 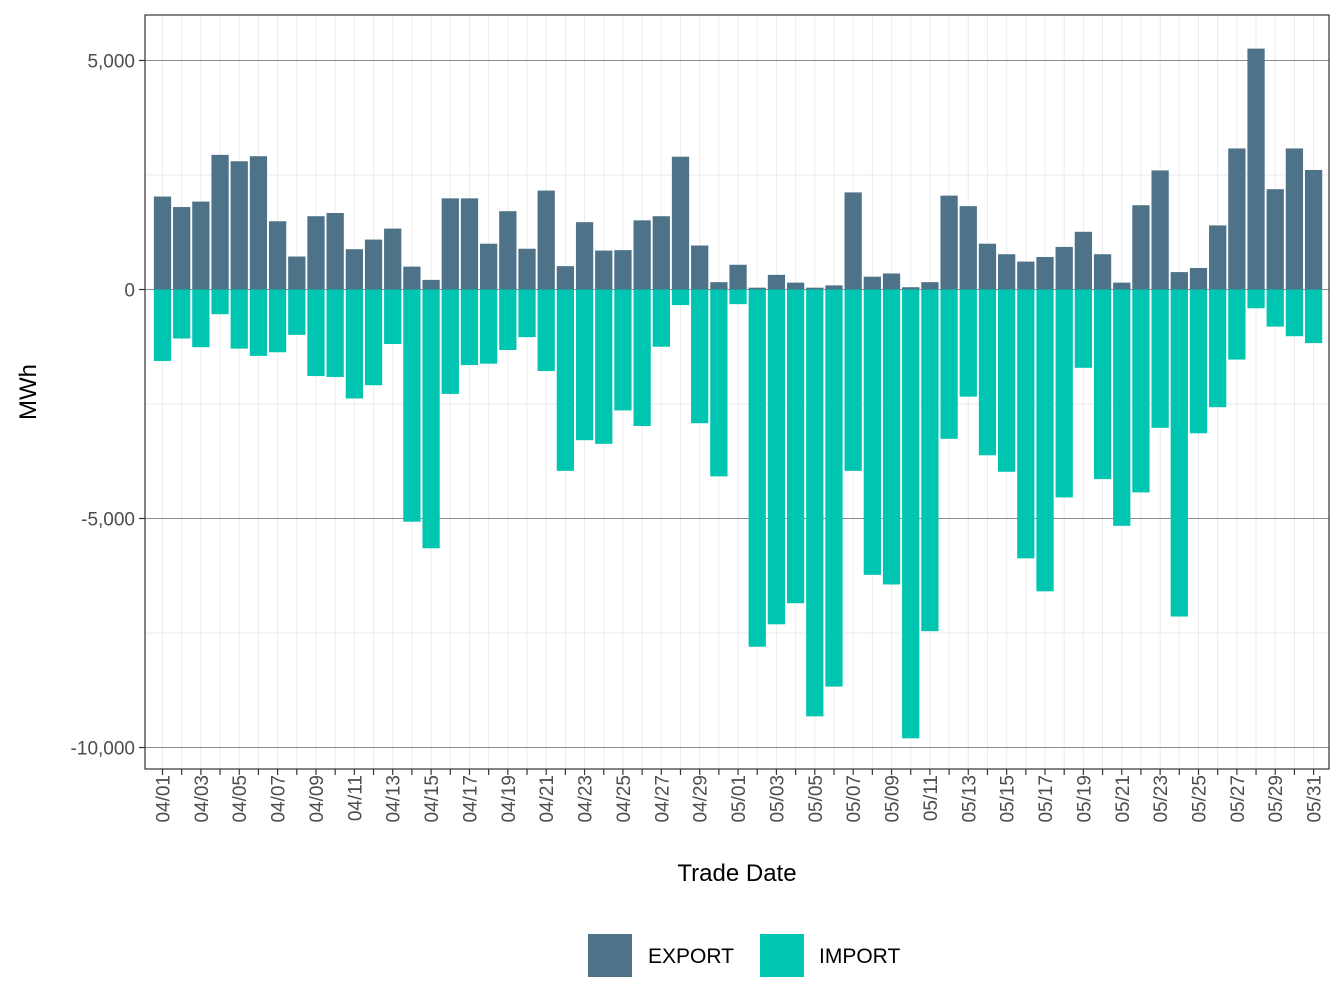 What do you see at coordinates (1161, 799) in the screenshot?
I see `x-tick-label: 05/23` at bounding box center [1161, 799].